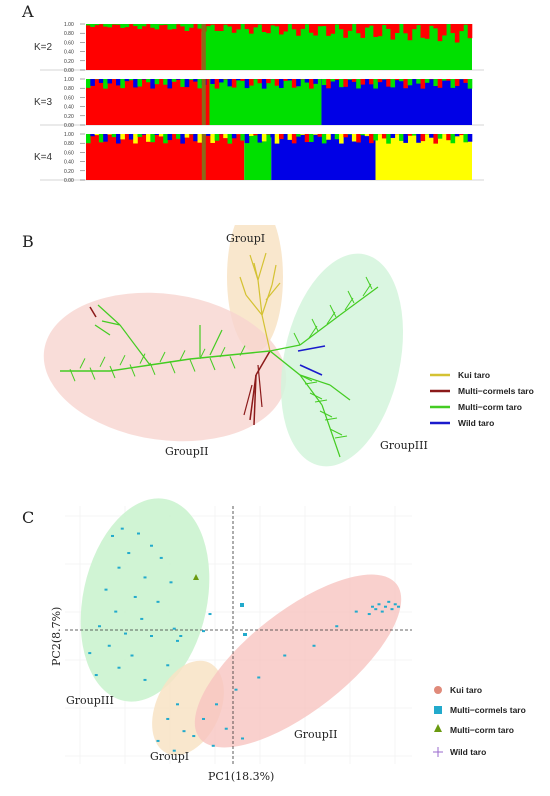 This screenshot has width=550, height=796. I want to click on y-tick-label: 0.20, so click(69, 62).